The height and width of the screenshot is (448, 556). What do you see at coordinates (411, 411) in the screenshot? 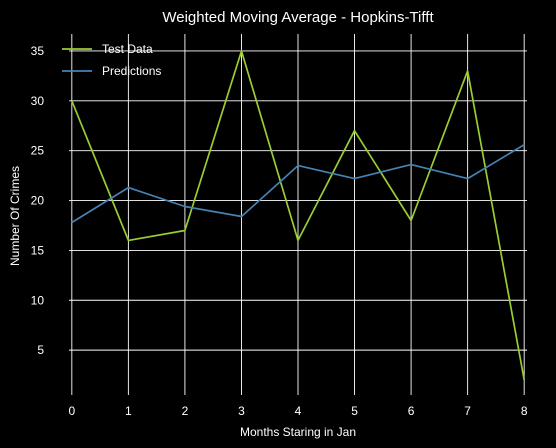
I see `x-tick-label: 6` at bounding box center [411, 411].